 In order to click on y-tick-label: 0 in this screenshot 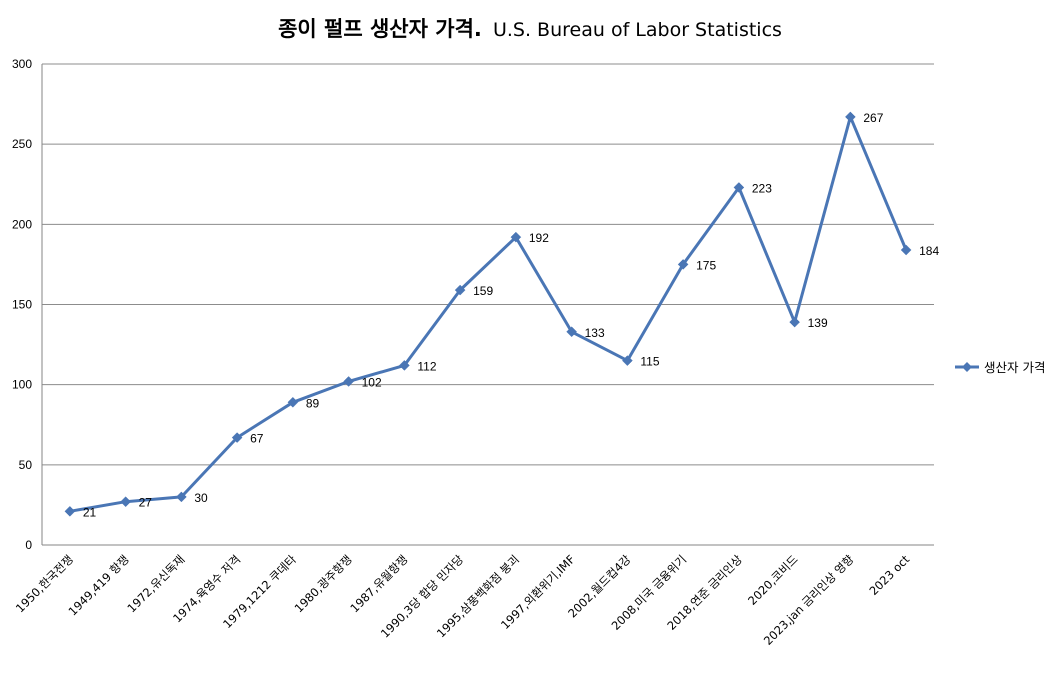, I will do `click(28, 545)`.